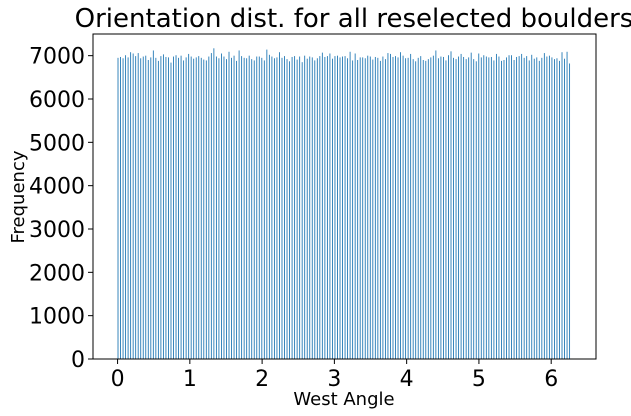 The height and width of the screenshot is (416, 631). I want to click on x-axis-ticks: 0 1 2 3 4 5 6, so click(334, 375).